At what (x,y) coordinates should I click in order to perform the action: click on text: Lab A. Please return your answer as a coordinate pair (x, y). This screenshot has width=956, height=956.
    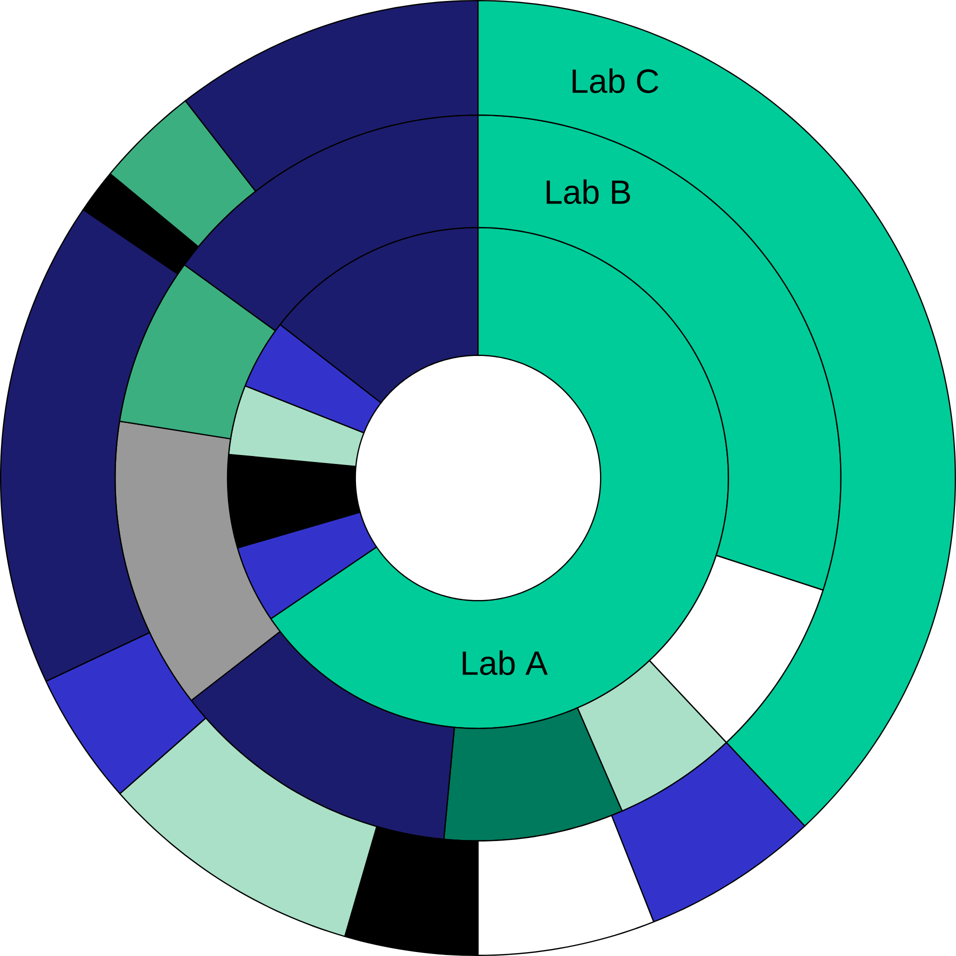
    Looking at the image, I should click on (505, 663).